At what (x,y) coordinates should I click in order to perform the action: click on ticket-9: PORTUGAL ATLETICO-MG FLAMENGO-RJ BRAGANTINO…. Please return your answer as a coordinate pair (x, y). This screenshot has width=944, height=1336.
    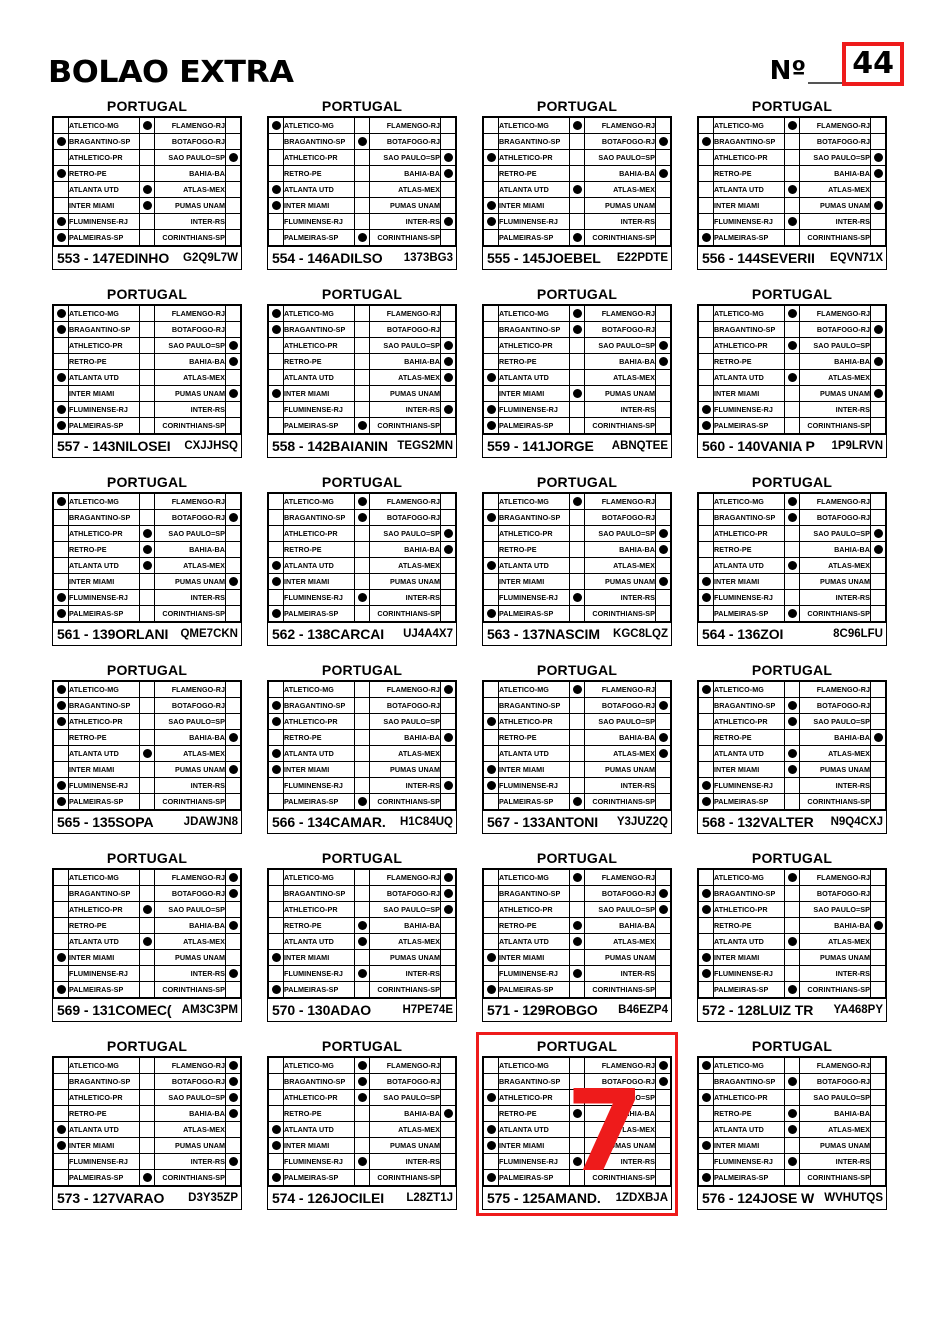
    Looking at the image, I should click on (362, 560).